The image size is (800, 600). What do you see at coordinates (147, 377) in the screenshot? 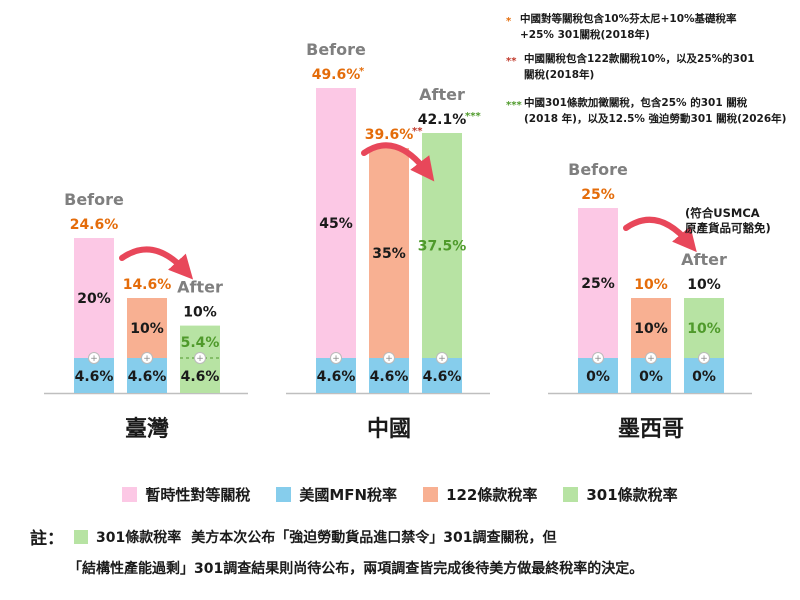
I see `segment-label-base-0-1: 4.6%` at bounding box center [147, 377].